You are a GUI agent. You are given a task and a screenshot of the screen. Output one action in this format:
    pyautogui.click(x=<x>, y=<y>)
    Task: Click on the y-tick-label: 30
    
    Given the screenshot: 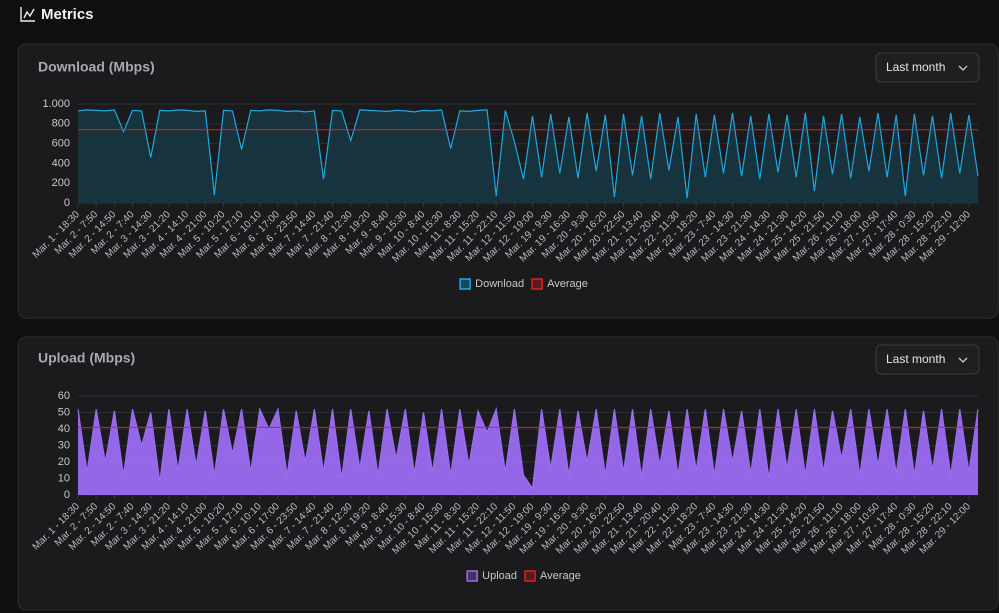 What is the action you would take?
    pyautogui.click(x=64, y=445)
    